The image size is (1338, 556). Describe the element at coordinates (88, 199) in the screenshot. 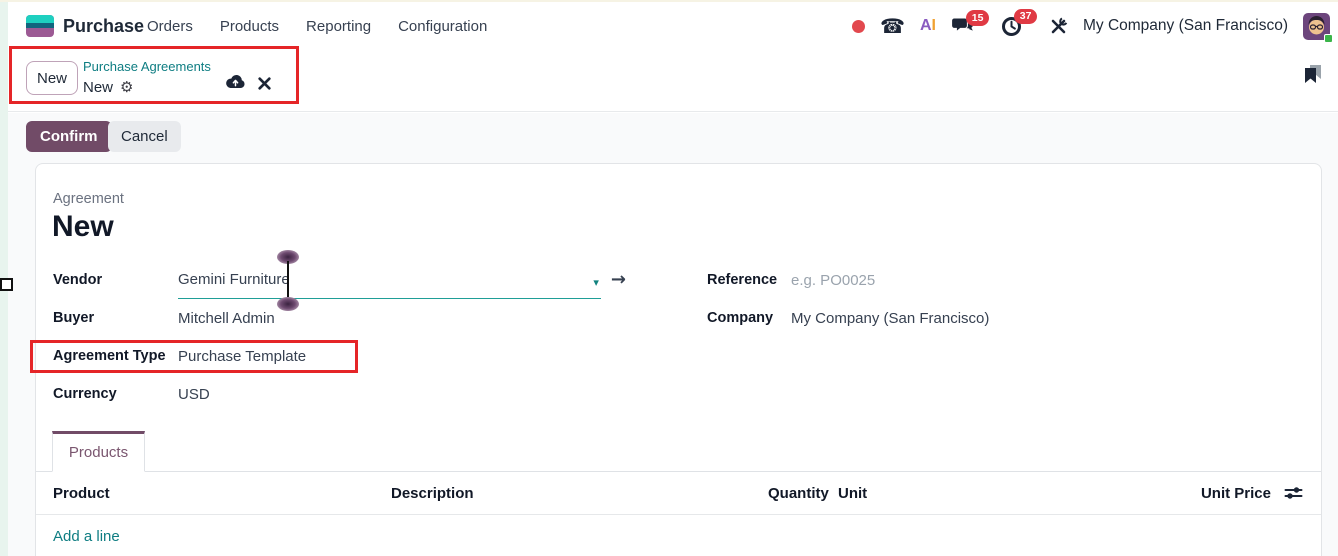

I see `agreement-label: Agreement` at that location.